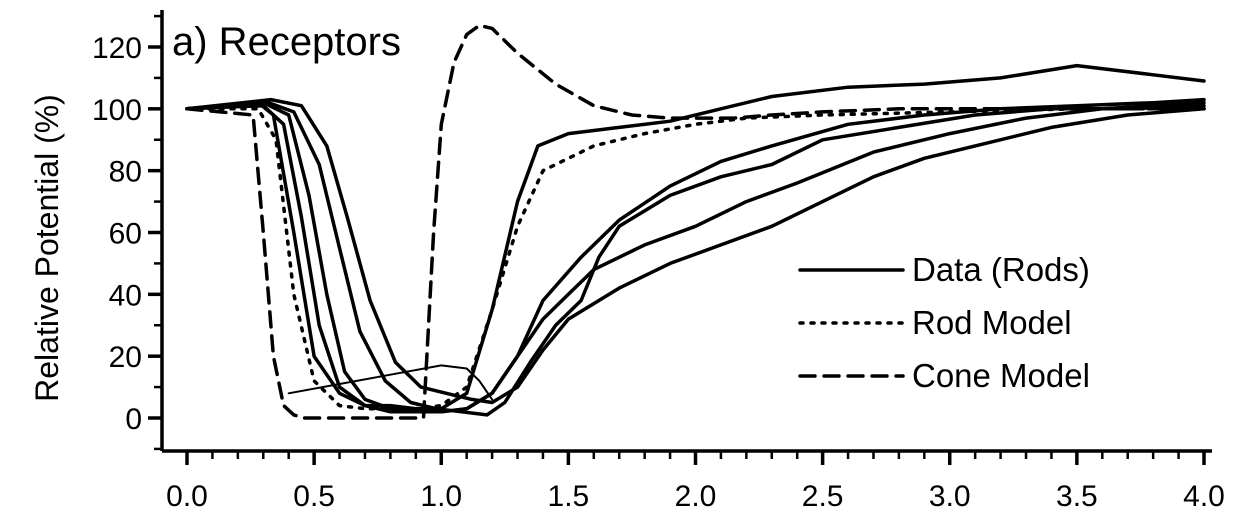  Describe the element at coordinates (286, 42) in the screenshot. I see `chart-title: a) Receptors` at that location.